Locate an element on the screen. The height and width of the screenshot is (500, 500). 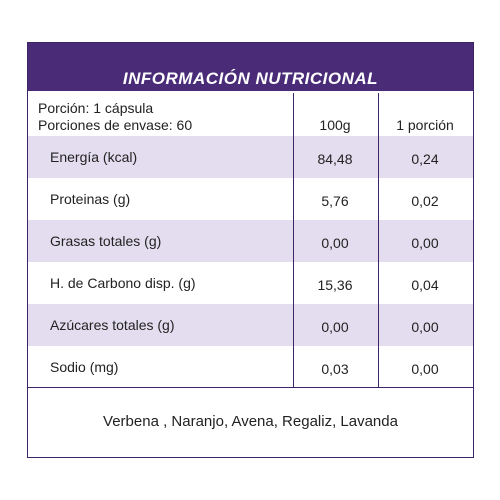
title: INFORMACIÓN NUTRICIONAL is located at coordinates (250, 78).